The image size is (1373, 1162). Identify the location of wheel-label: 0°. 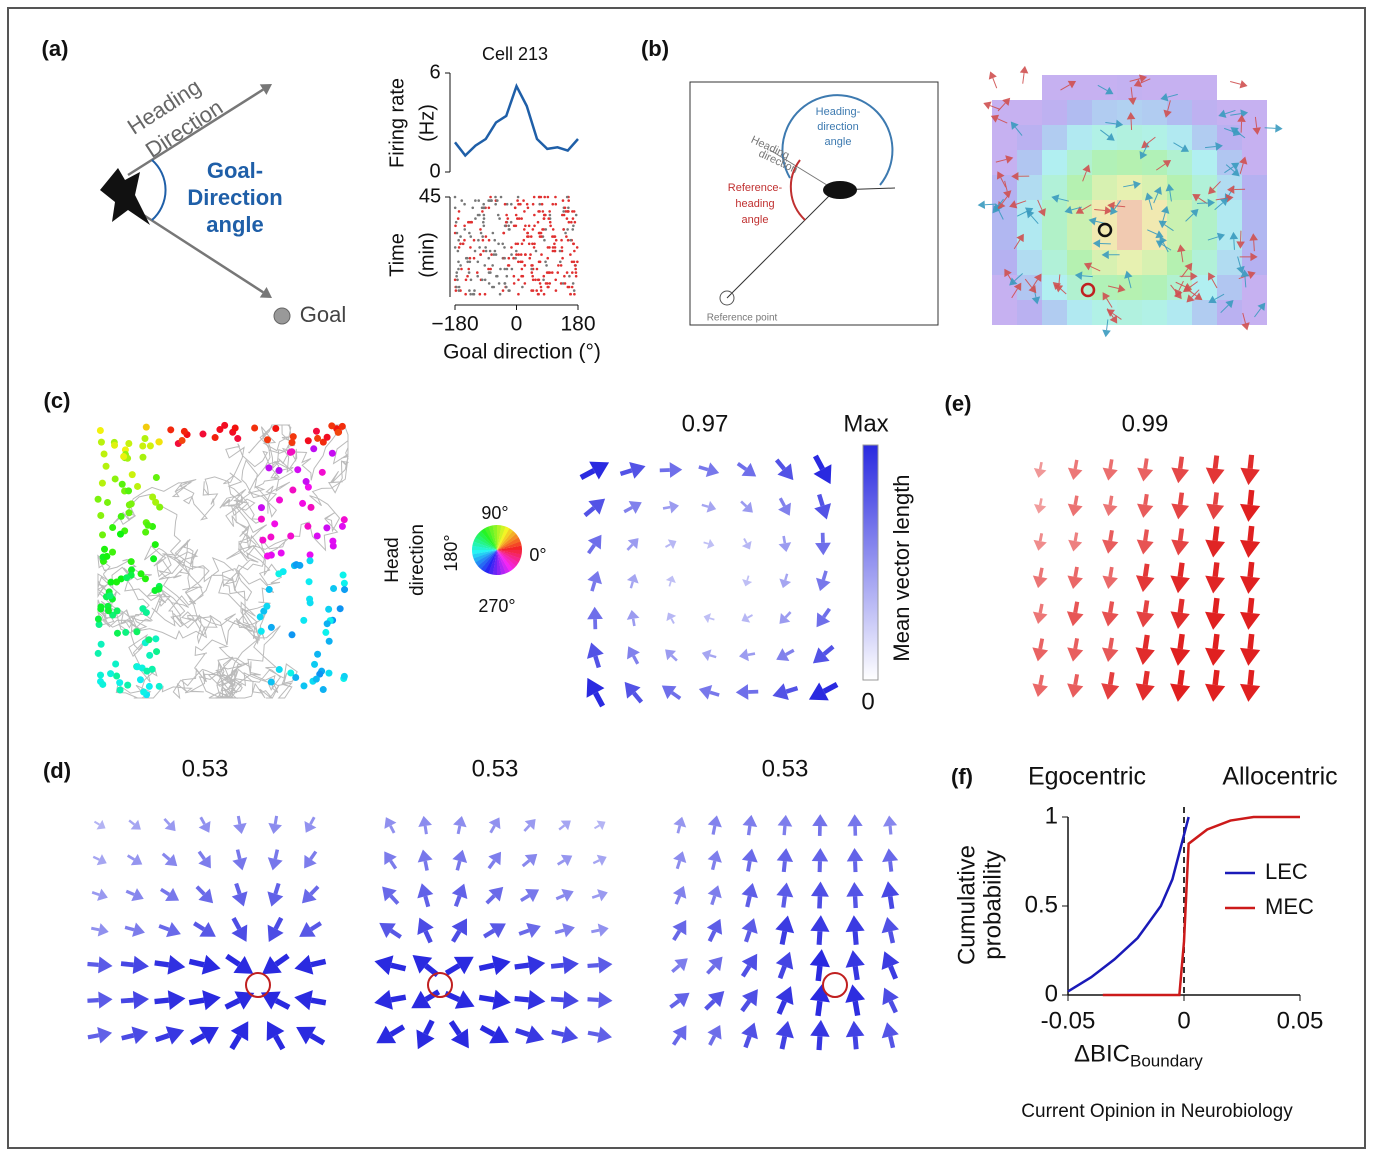
(537, 555).